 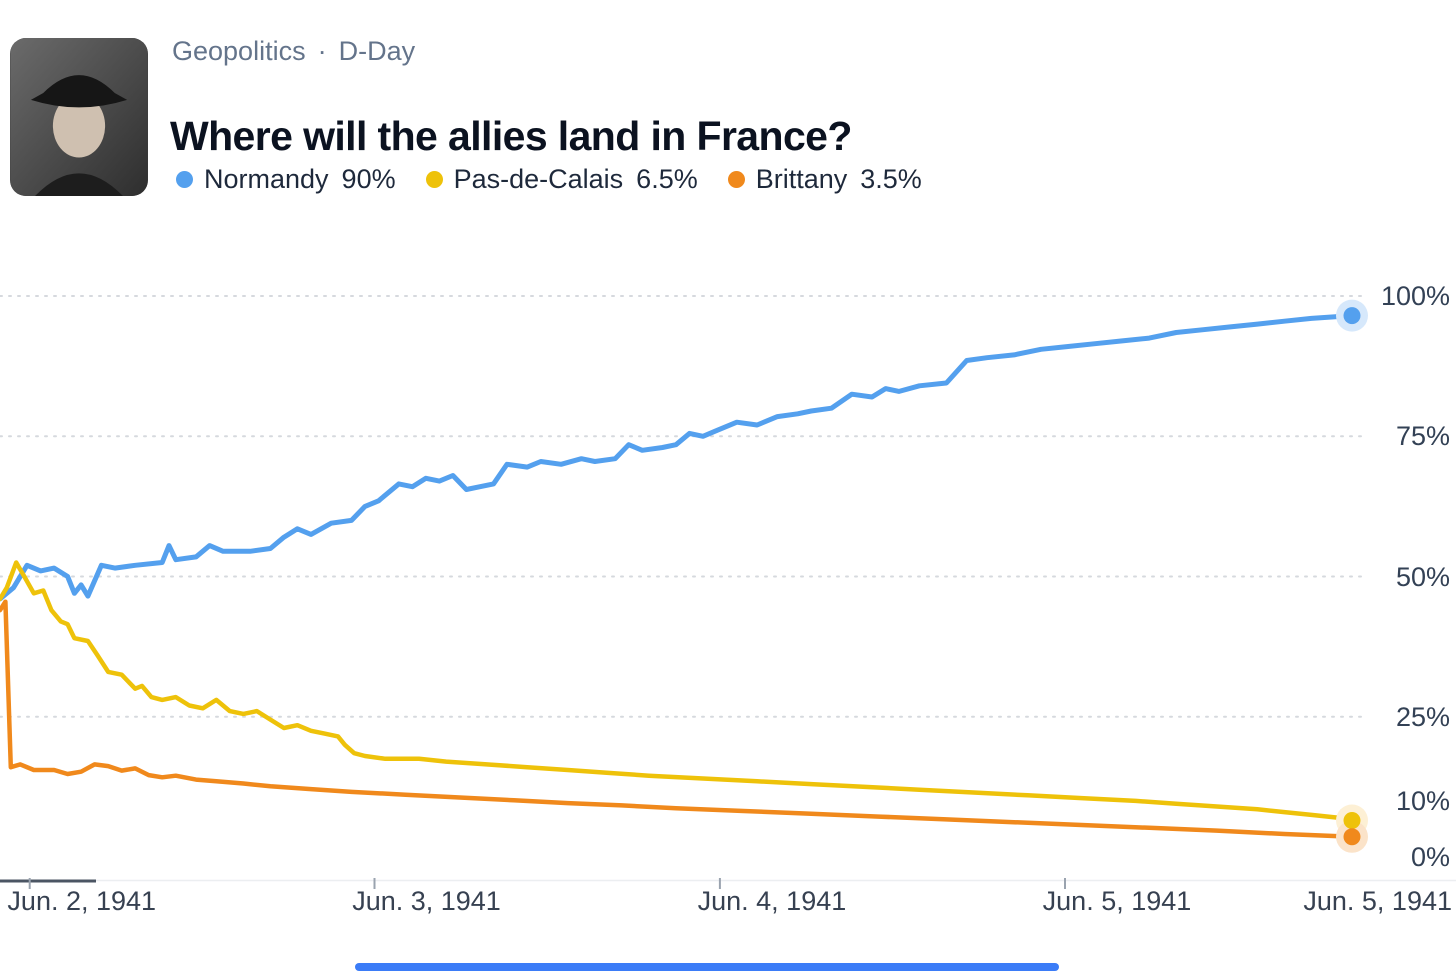 What do you see at coordinates (891, 179) in the screenshot?
I see `legend-value: 3.5%` at bounding box center [891, 179].